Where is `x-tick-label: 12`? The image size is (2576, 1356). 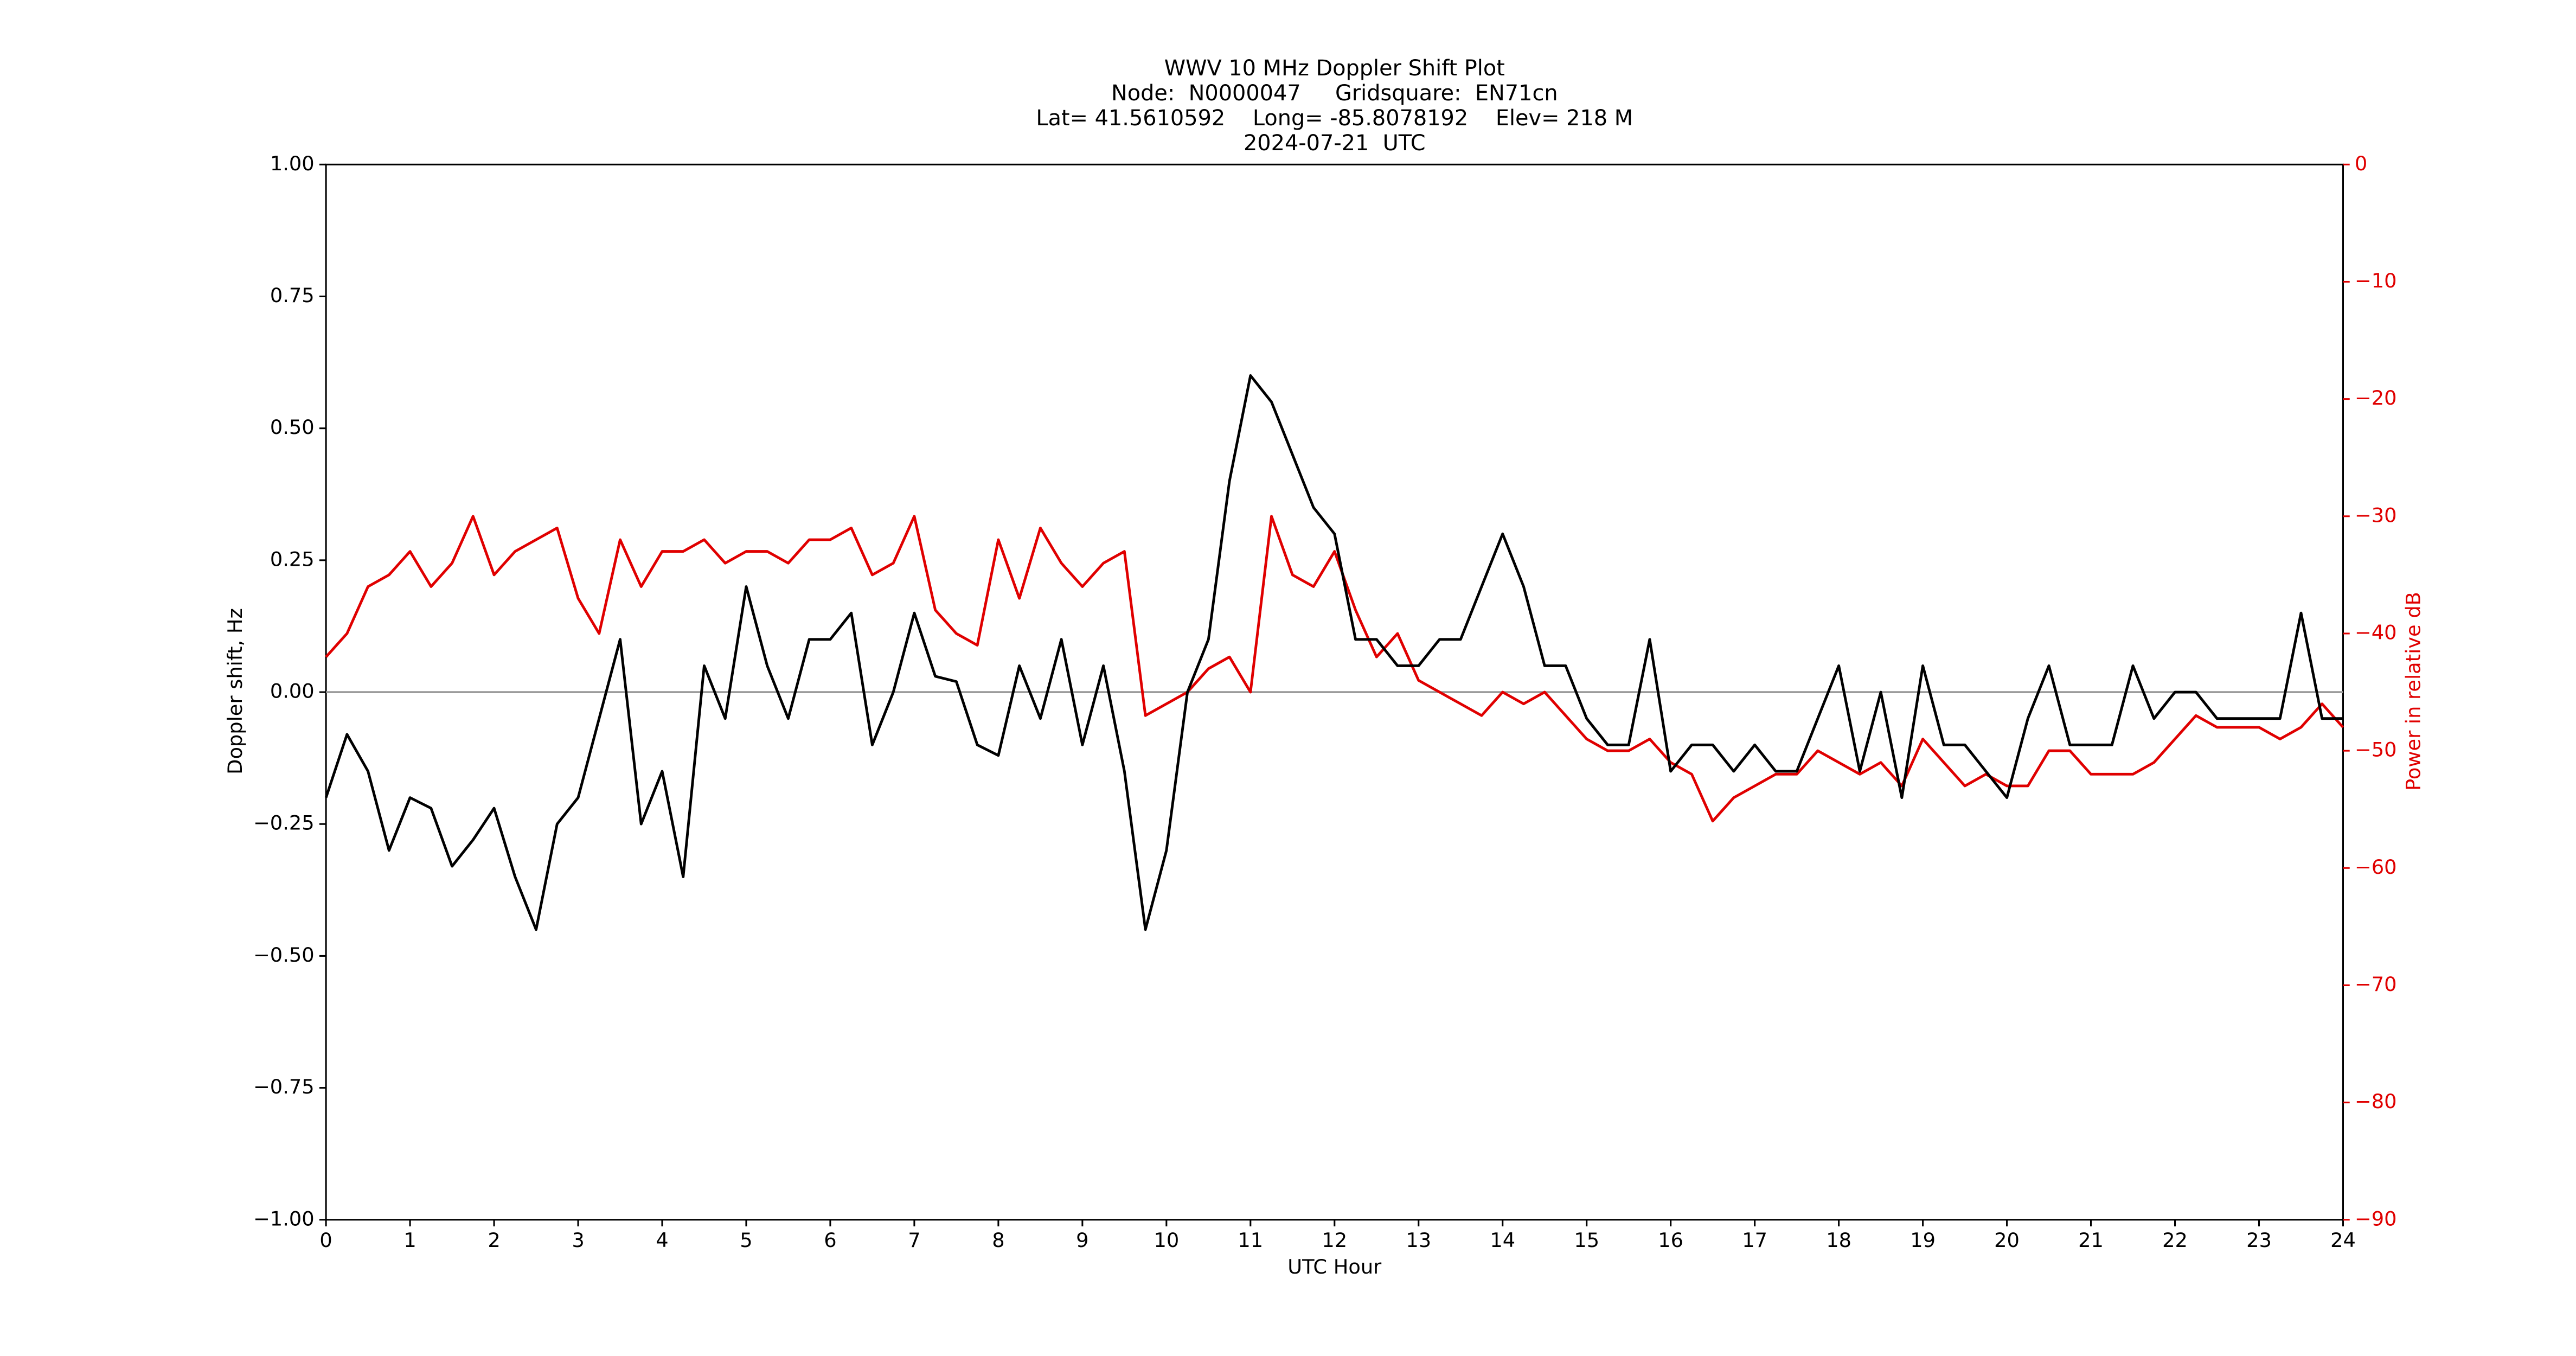
x-tick-label: 12 is located at coordinates (1334, 1240).